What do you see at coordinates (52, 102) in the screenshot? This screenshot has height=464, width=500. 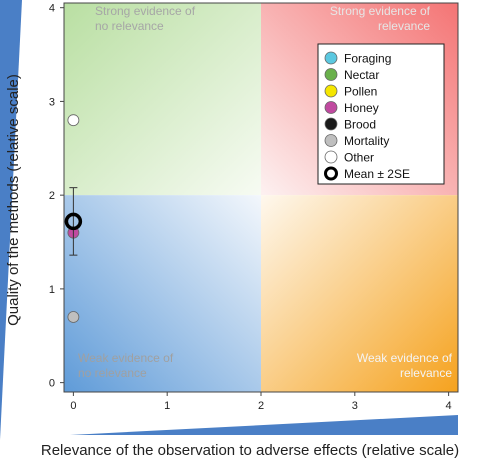 I see `y-tick-label: 3` at bounding box center [52, 102].